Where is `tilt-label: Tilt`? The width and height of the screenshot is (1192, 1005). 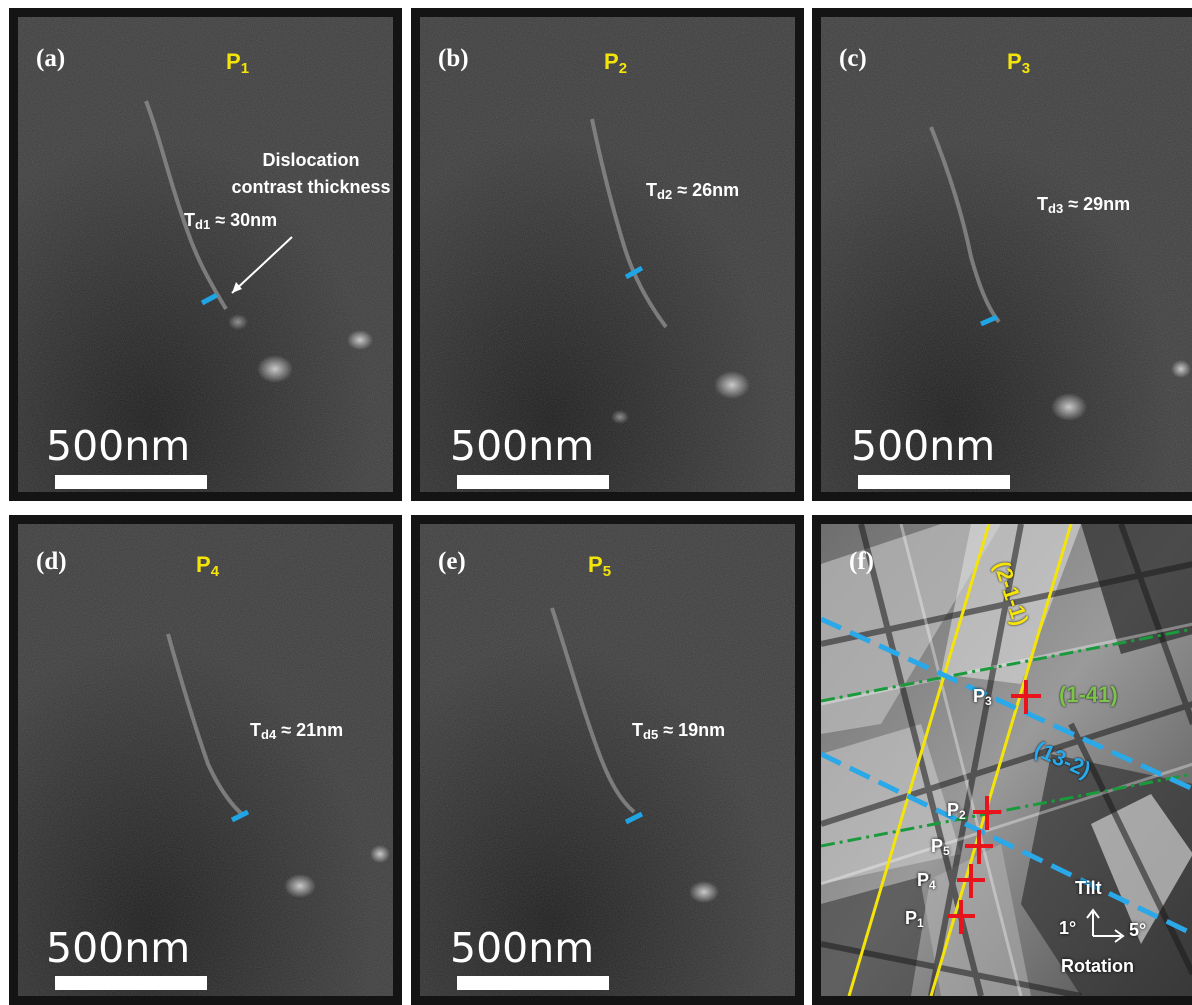
tilt-label: Tilt is located at coordinates (1088, 888).